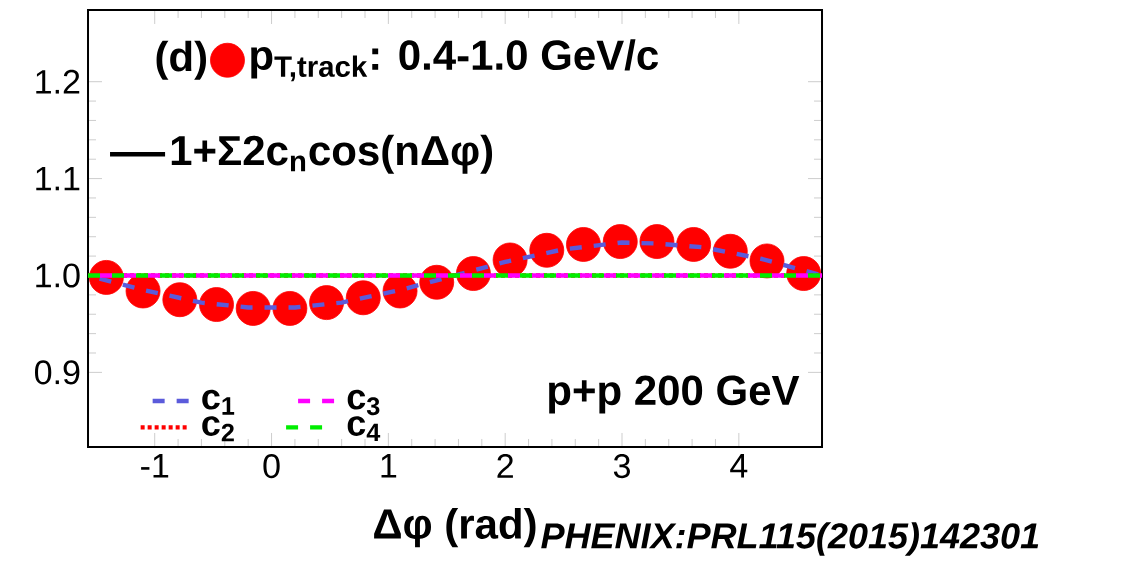 The image size is (1144, 561). What do you see at coordinates (218, 429) in the screenshot?
I see `legend-label: c$_{2}$` at bounding box center [218, 429].